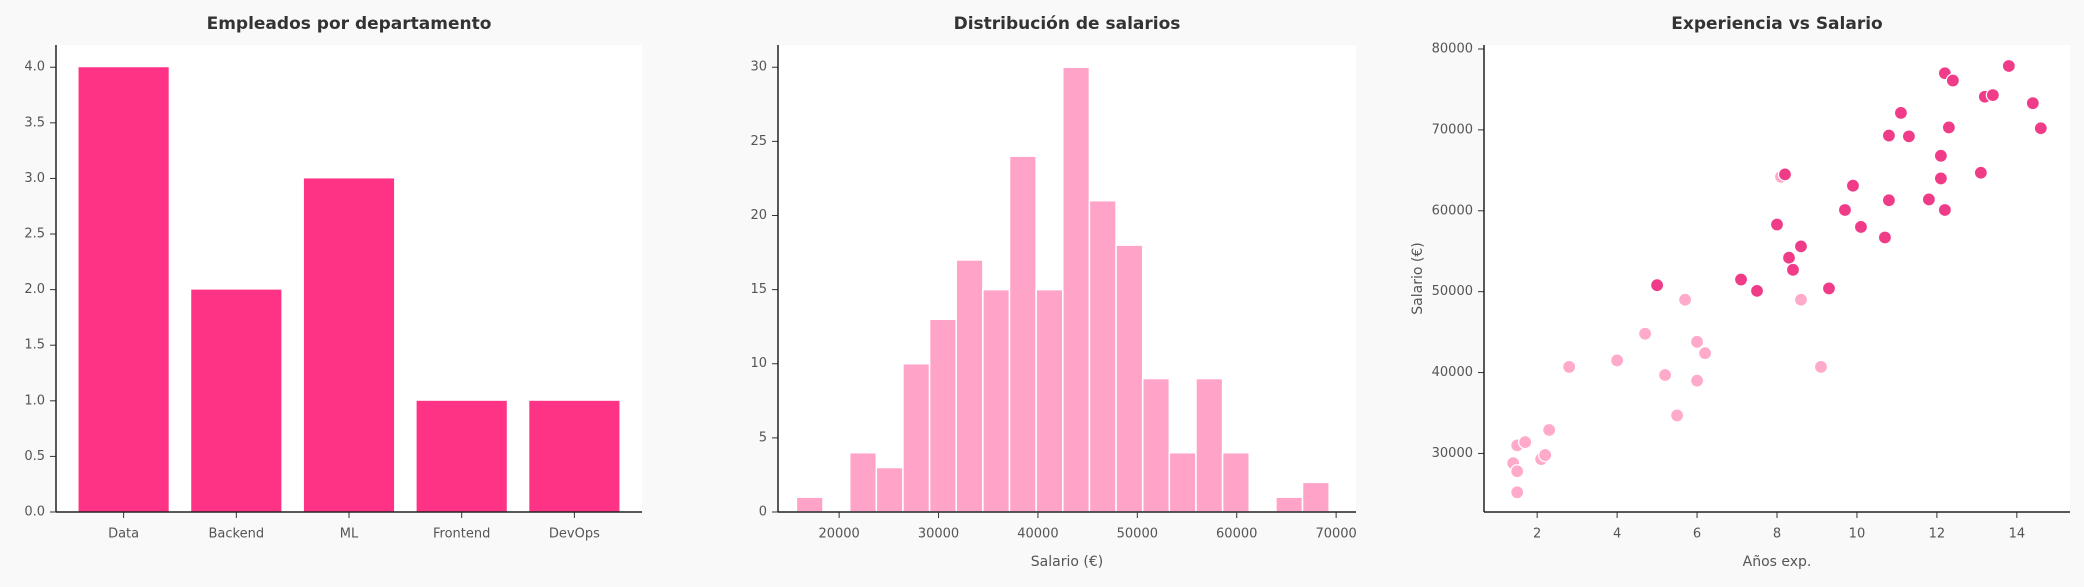 The height and width of the screenshot is (587, 2084). What do you see at coordinates (34, 122) in the screenshot?
I see `y-tick-label: 3.5` at bounding box center [34, 122].